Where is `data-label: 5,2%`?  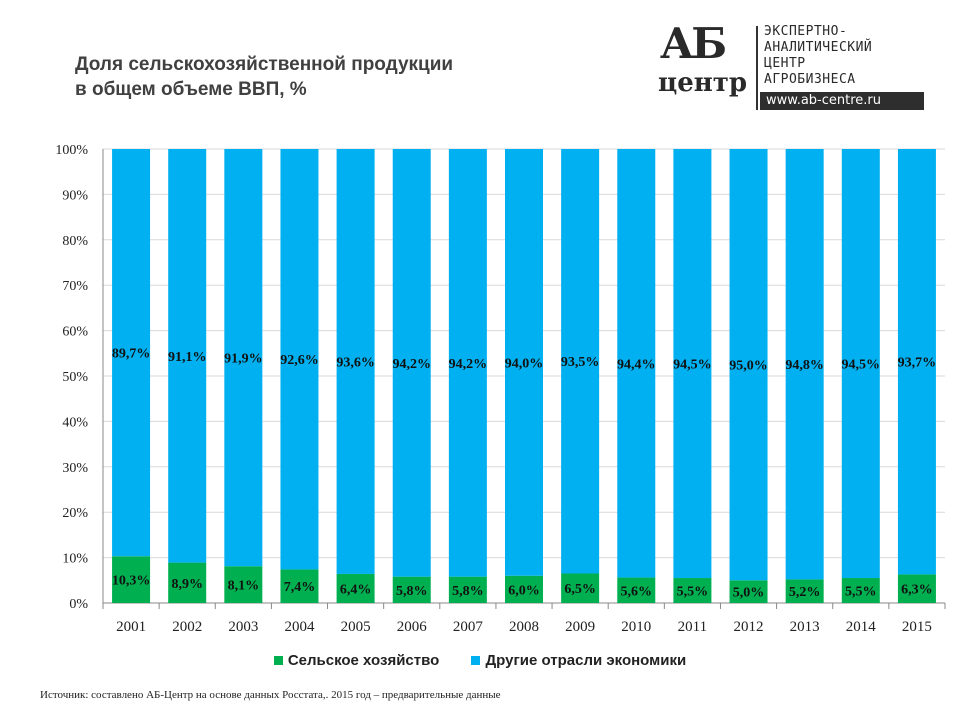
data-label: 5,2% is located at coordinates (805, 592).